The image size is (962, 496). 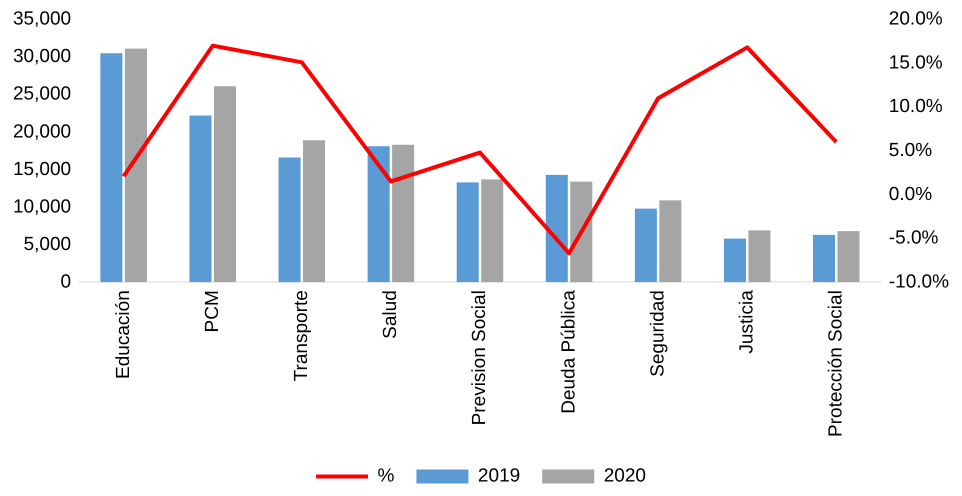 I want to click on legend-label: 2019, so click(x=499, y=476).